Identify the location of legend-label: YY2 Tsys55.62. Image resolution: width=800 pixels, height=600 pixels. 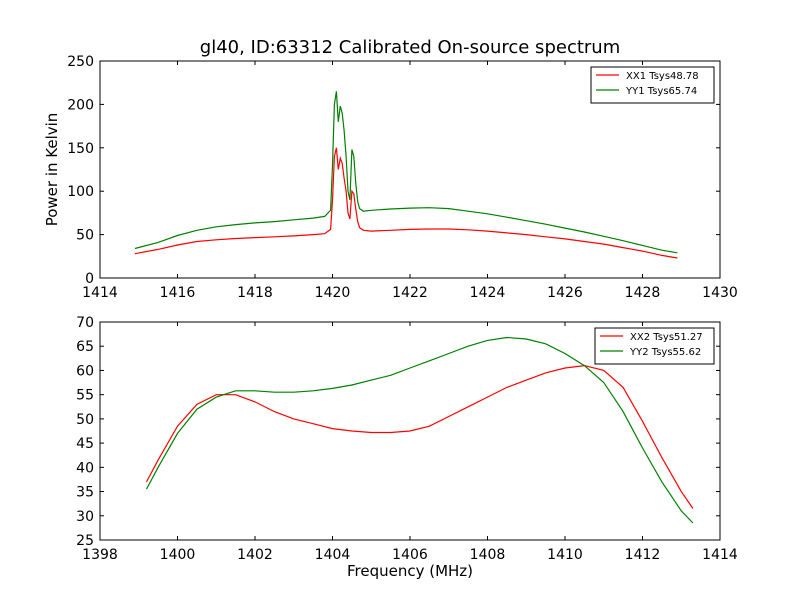
(665, 352).